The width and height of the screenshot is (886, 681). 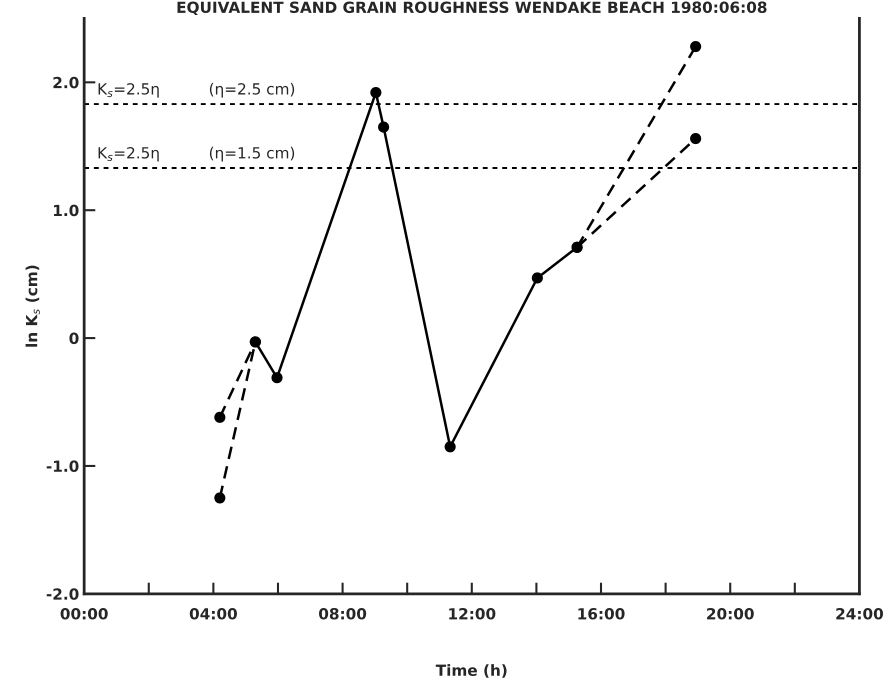 I want to click on annotation: K$_{s}$=2.5η (η=2.5 cm), so click(x=196, y=90).